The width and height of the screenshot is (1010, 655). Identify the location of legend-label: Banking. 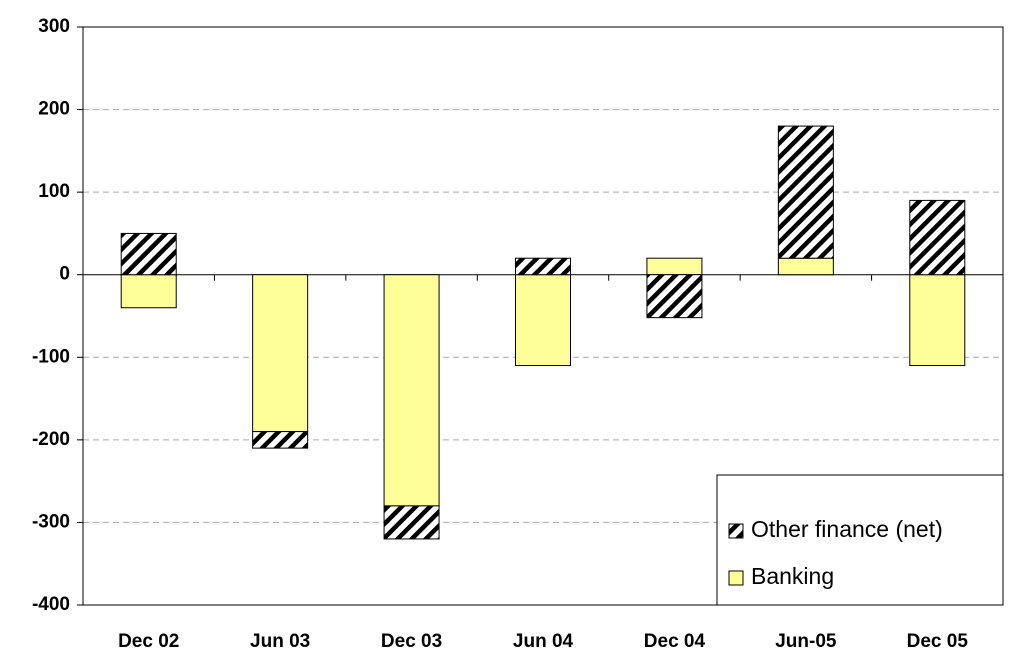
(792, 576).